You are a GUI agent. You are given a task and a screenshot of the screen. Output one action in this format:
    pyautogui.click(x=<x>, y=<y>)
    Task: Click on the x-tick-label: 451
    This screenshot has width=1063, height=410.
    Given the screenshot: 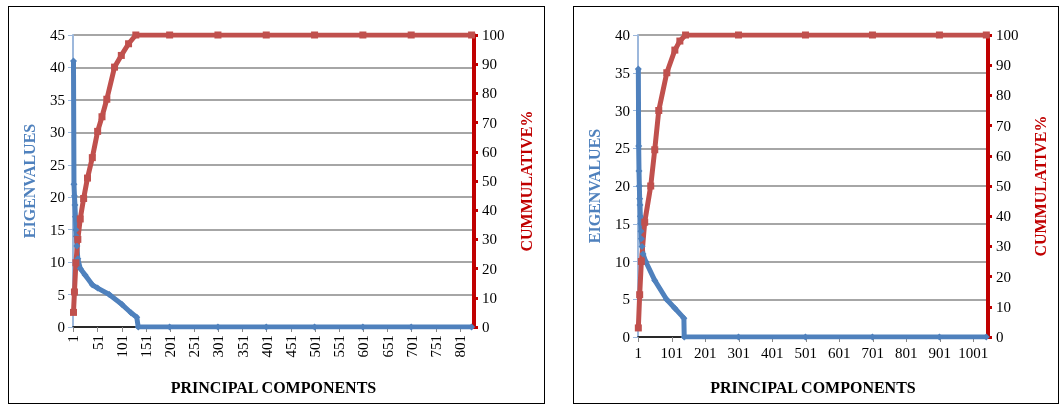 What is the action you would take?
    pyautogui.click(x=290, y=346)
    